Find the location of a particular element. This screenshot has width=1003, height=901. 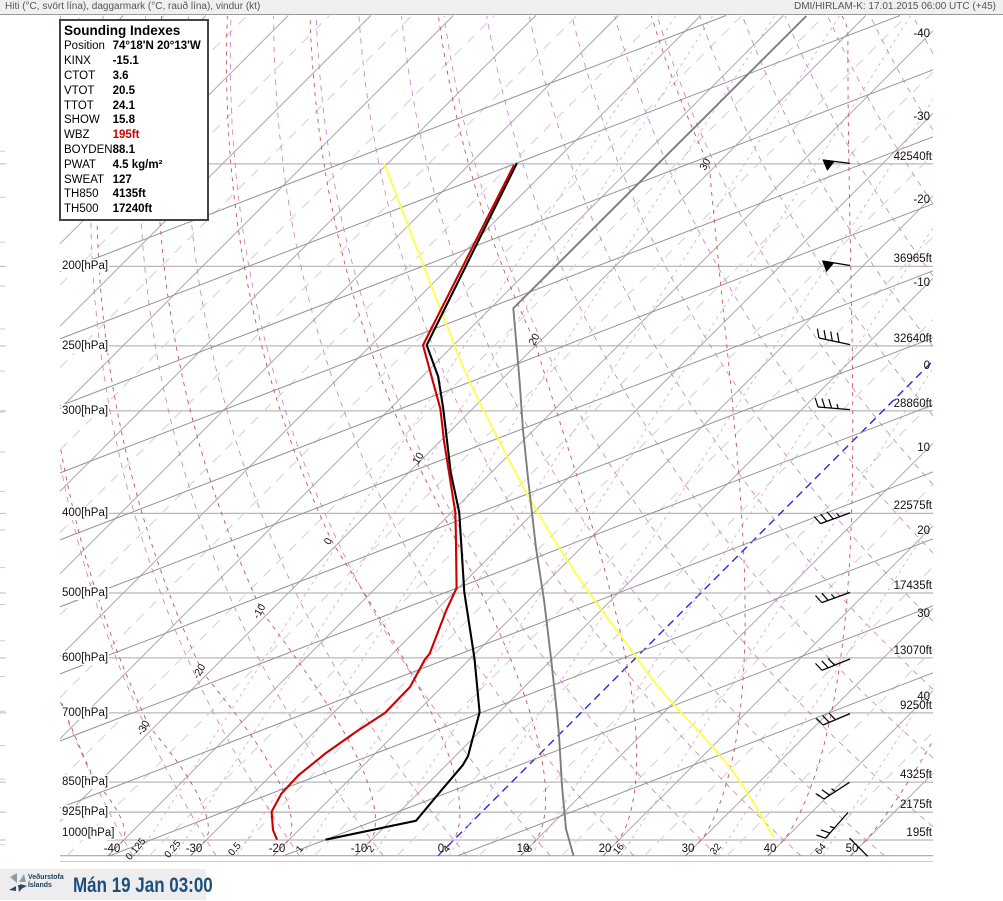

svg-text: 20 is located at coordinates (534, 339).